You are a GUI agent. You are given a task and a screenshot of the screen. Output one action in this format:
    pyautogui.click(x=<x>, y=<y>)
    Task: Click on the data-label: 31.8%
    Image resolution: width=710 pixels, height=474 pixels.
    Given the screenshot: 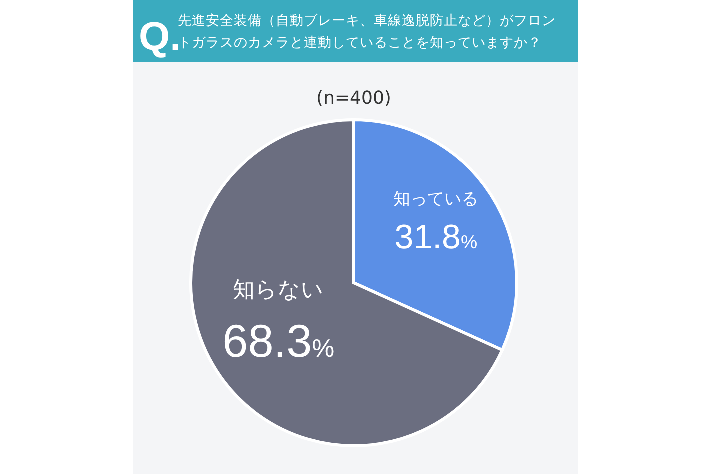 What is the action you would take?
    pyautogui.click(x=436, y=237)
    